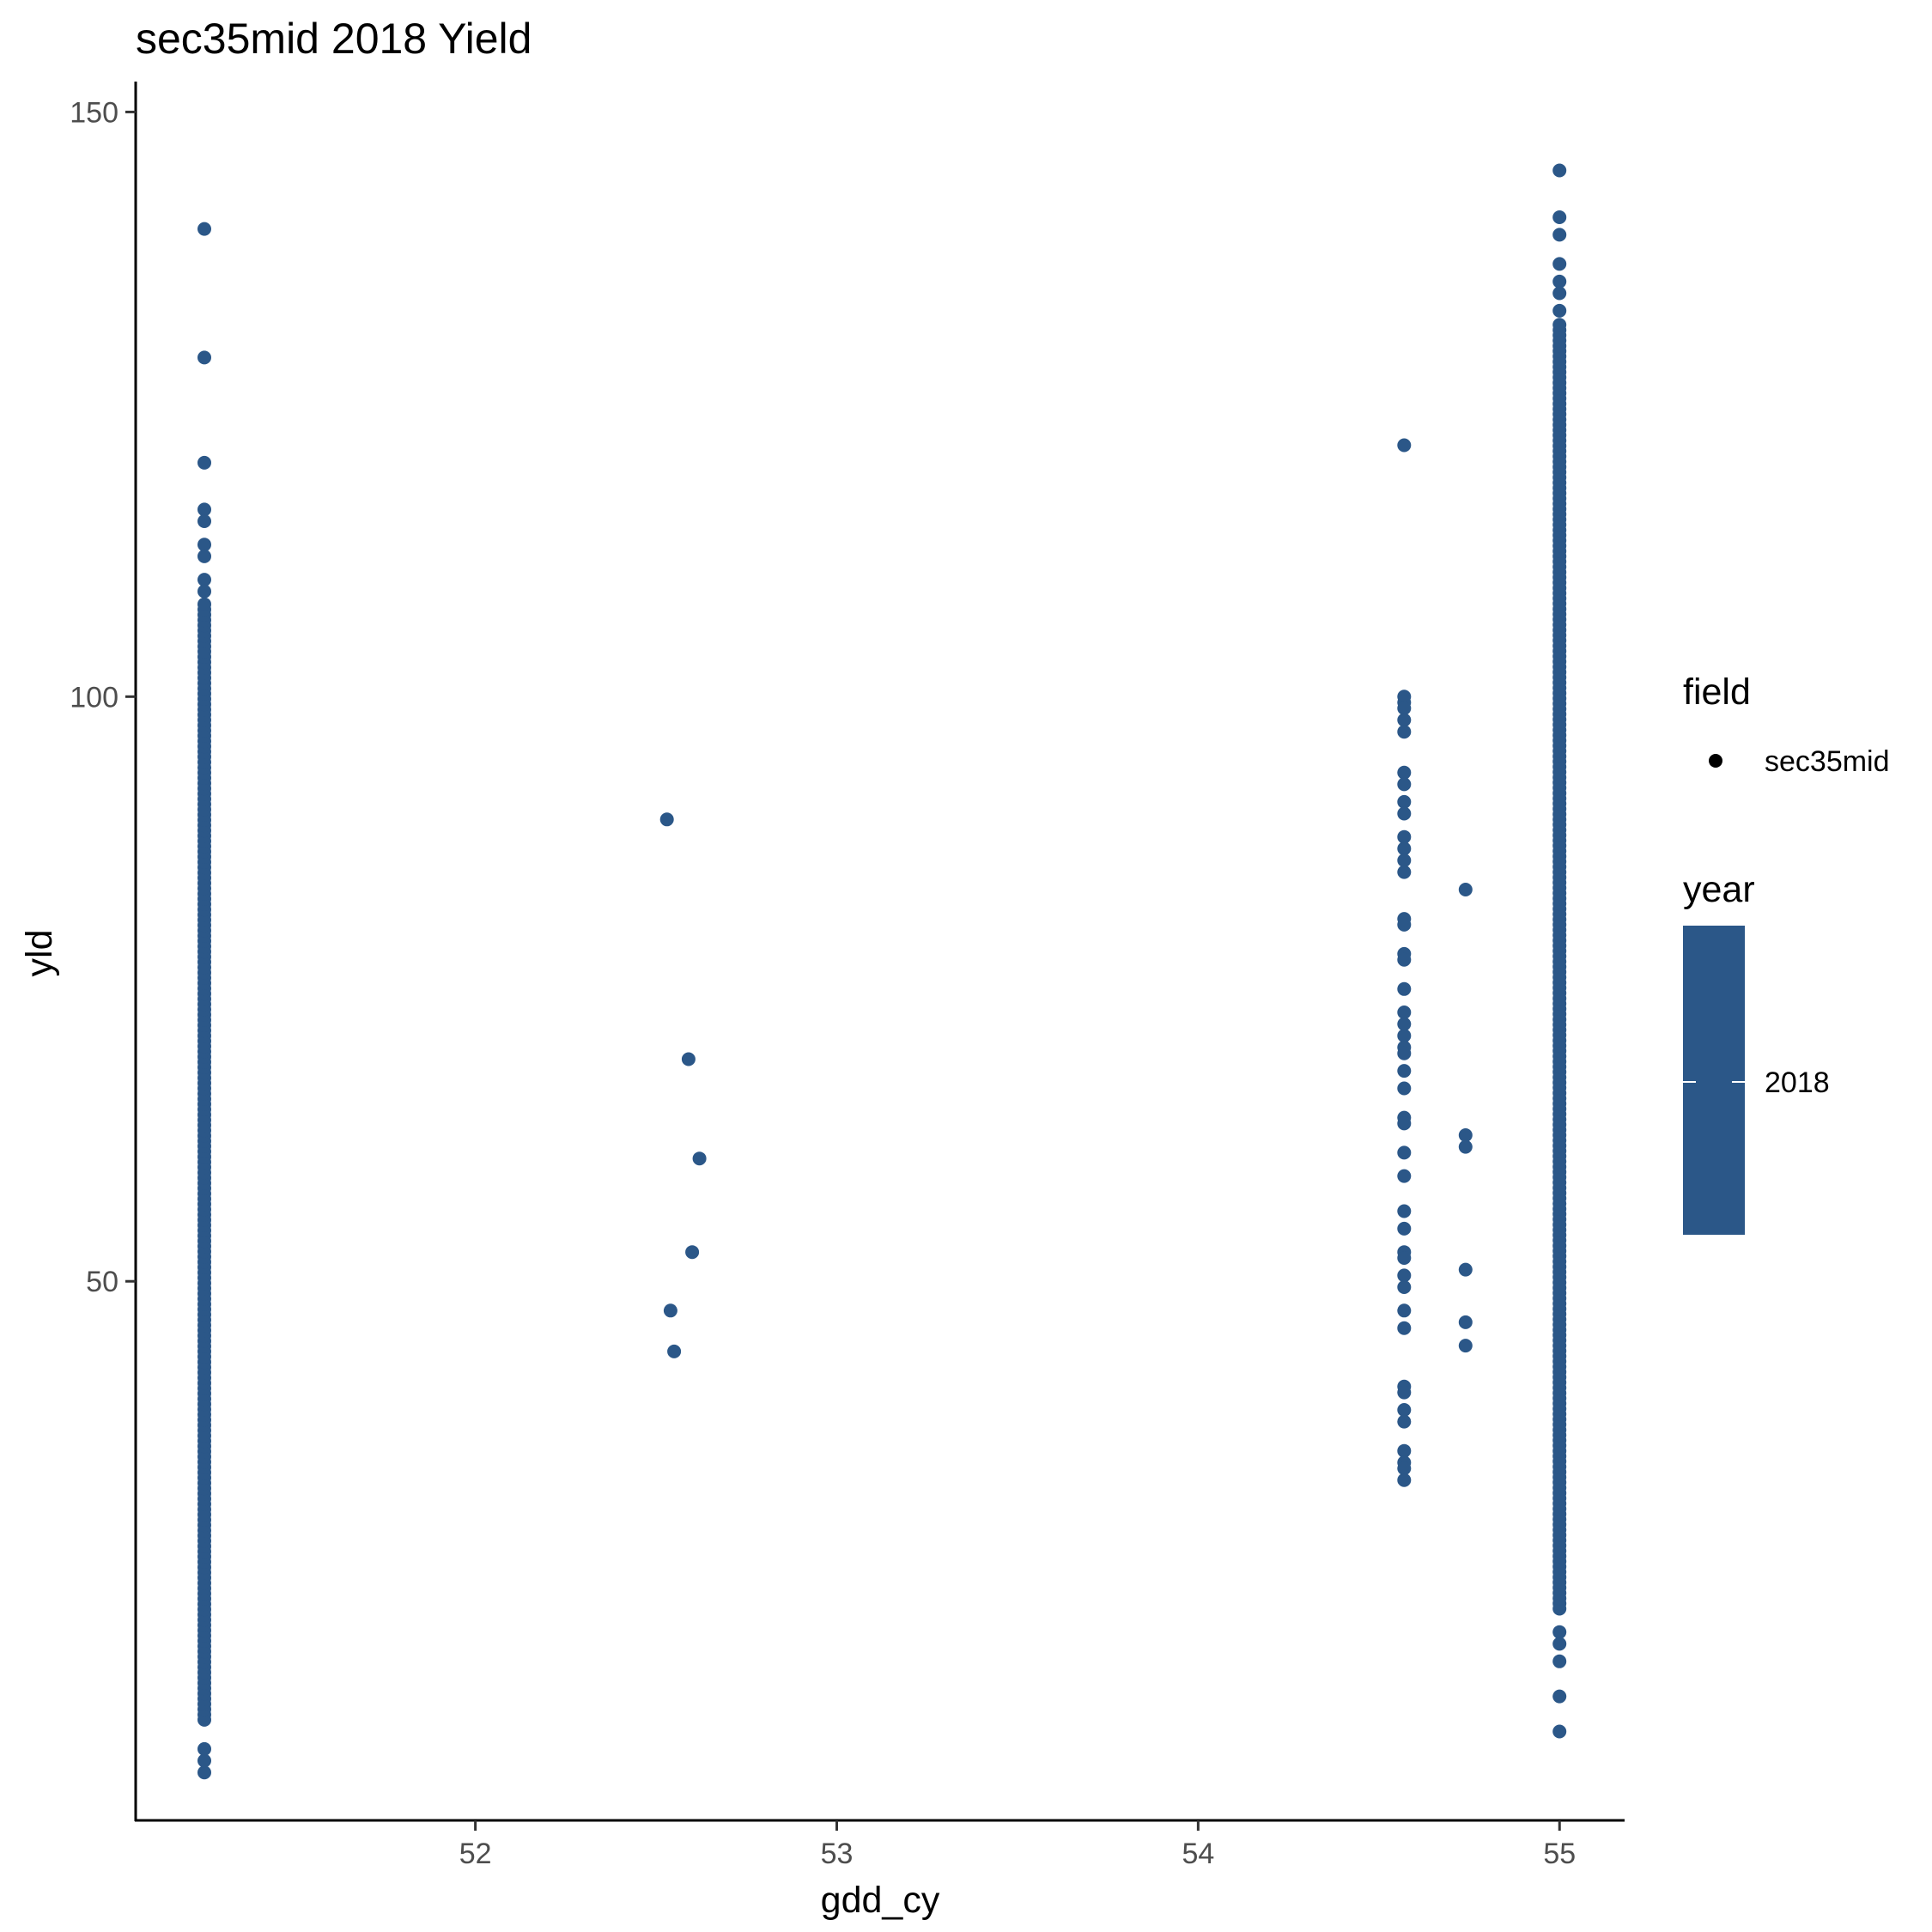 This screenshot has width=1932, height=1932. What do you see at coordinates (837, 1854) in the screenshot?
I see `x-tick-label: 53` at bounding box center [837, 1854].